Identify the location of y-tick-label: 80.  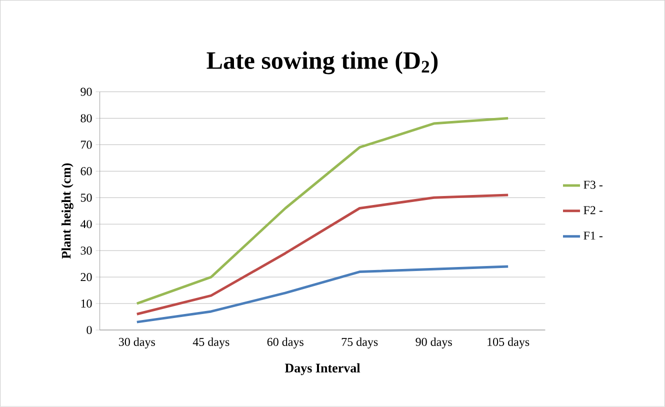
(86, 118).